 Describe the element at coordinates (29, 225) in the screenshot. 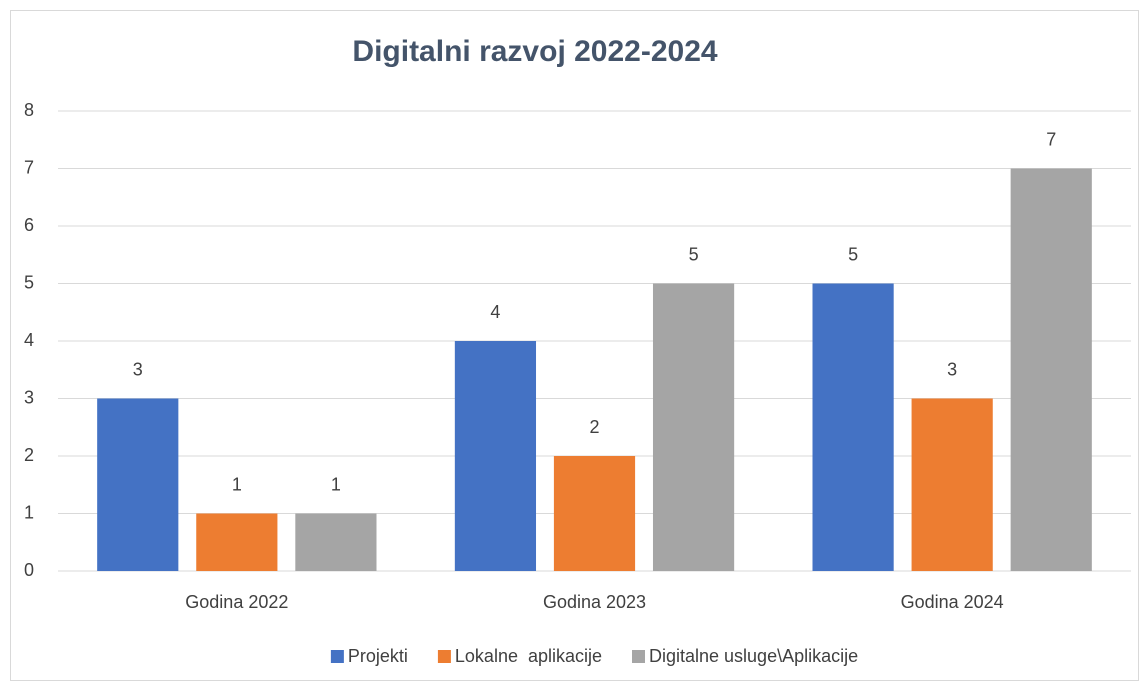

I see `y-tick-label: 6` at that location.